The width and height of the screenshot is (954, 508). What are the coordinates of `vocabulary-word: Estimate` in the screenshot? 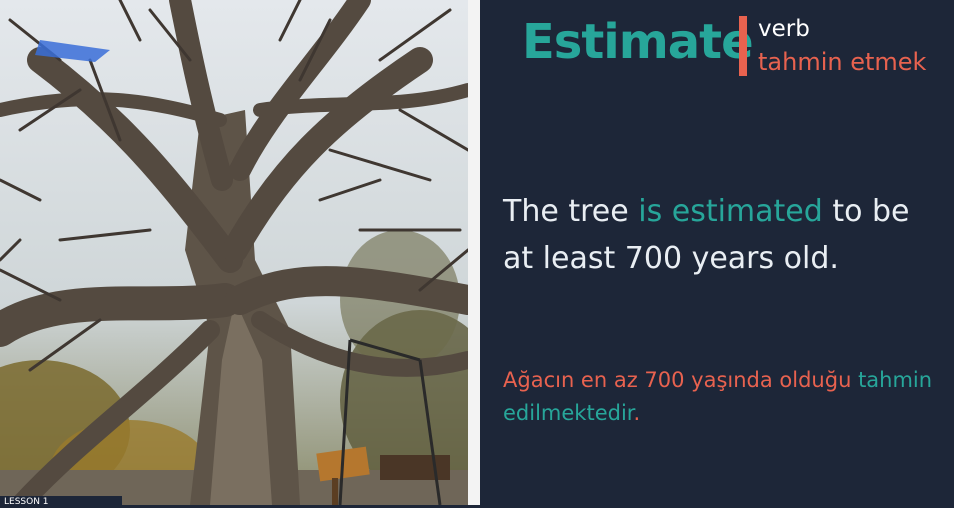 It's located at (638, 42).